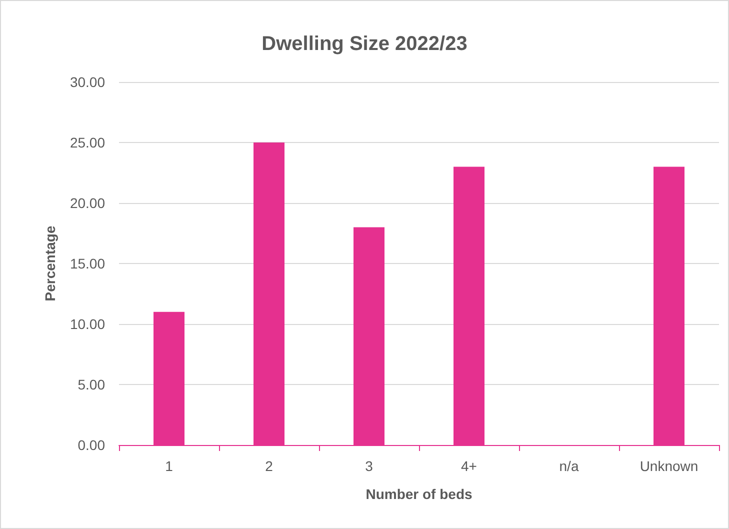 The image size is (729, 529). I want to click on x-tick-label: 1, so click(169, 466).